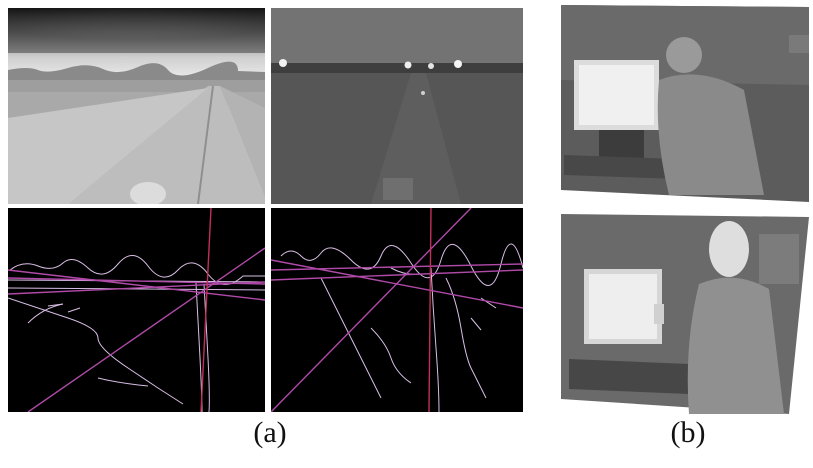  I want to click on caption-b: (b), so click(688, 432).